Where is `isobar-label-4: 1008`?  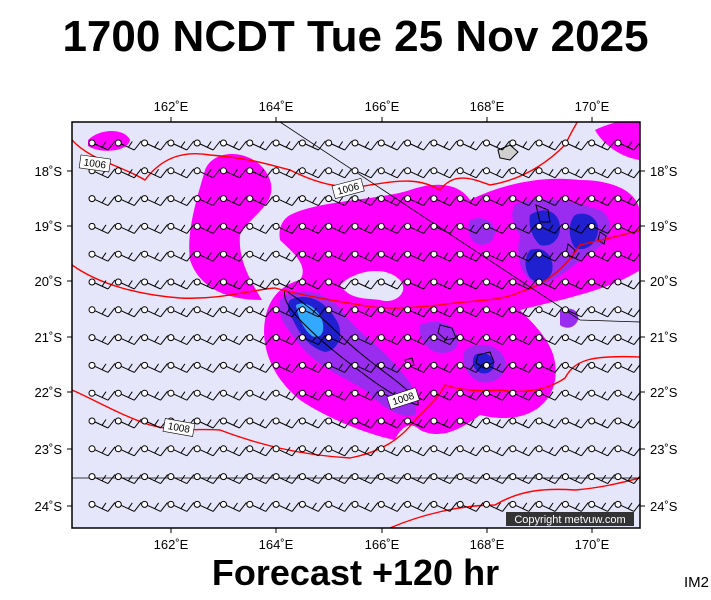
isobar-label-4: 1008 is located at coordinates (179, 427).